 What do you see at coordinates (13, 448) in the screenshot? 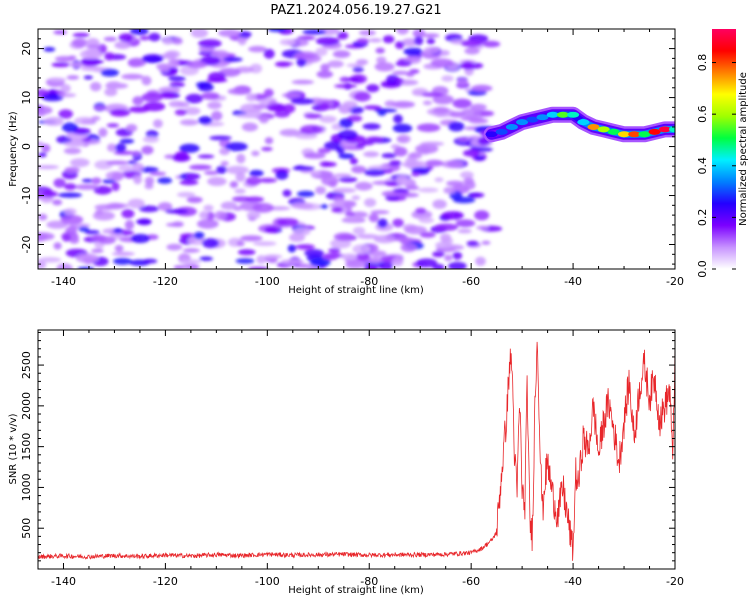
I see `snr-y-label: SNR (10 * v/v)` at bounding box center [13, 448].